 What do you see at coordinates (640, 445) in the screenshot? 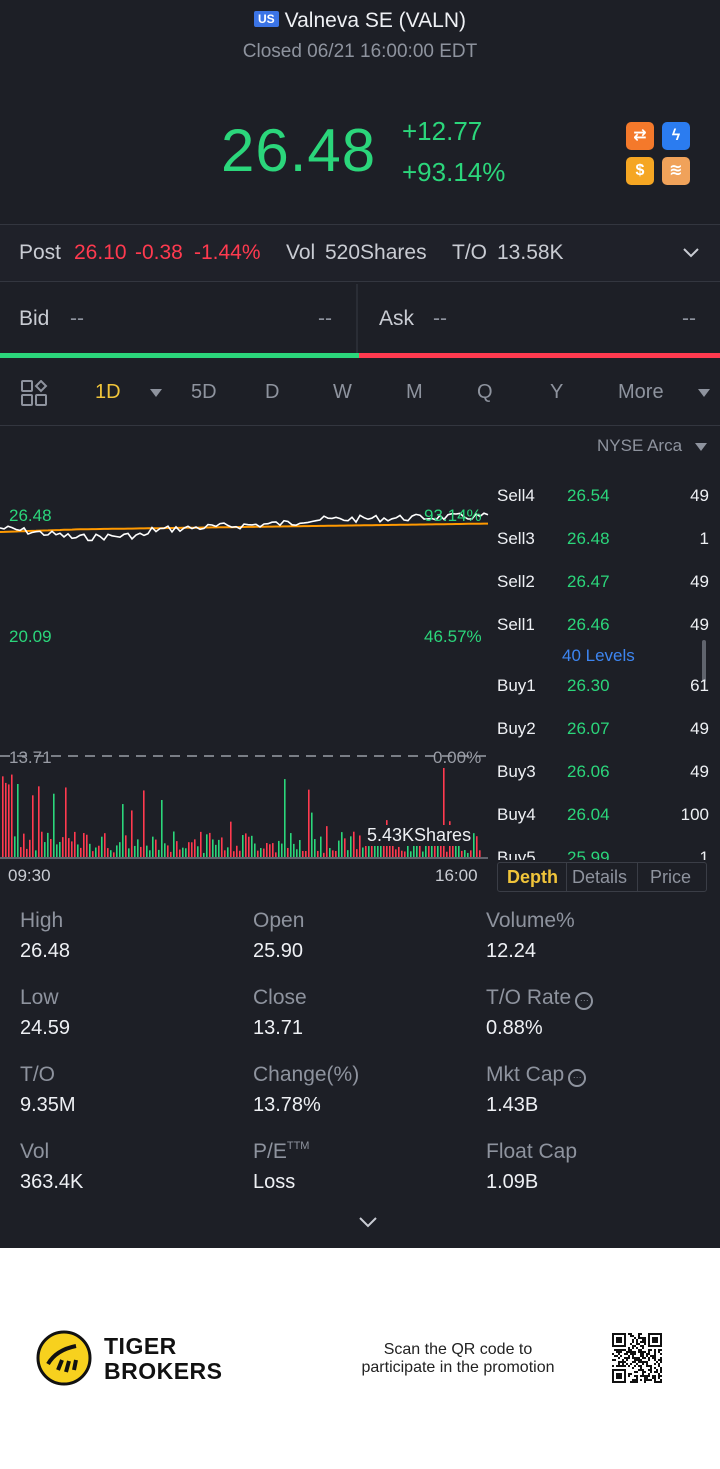
I see `exchange-name: NYSE Arca` at bounding box center [640, 445].